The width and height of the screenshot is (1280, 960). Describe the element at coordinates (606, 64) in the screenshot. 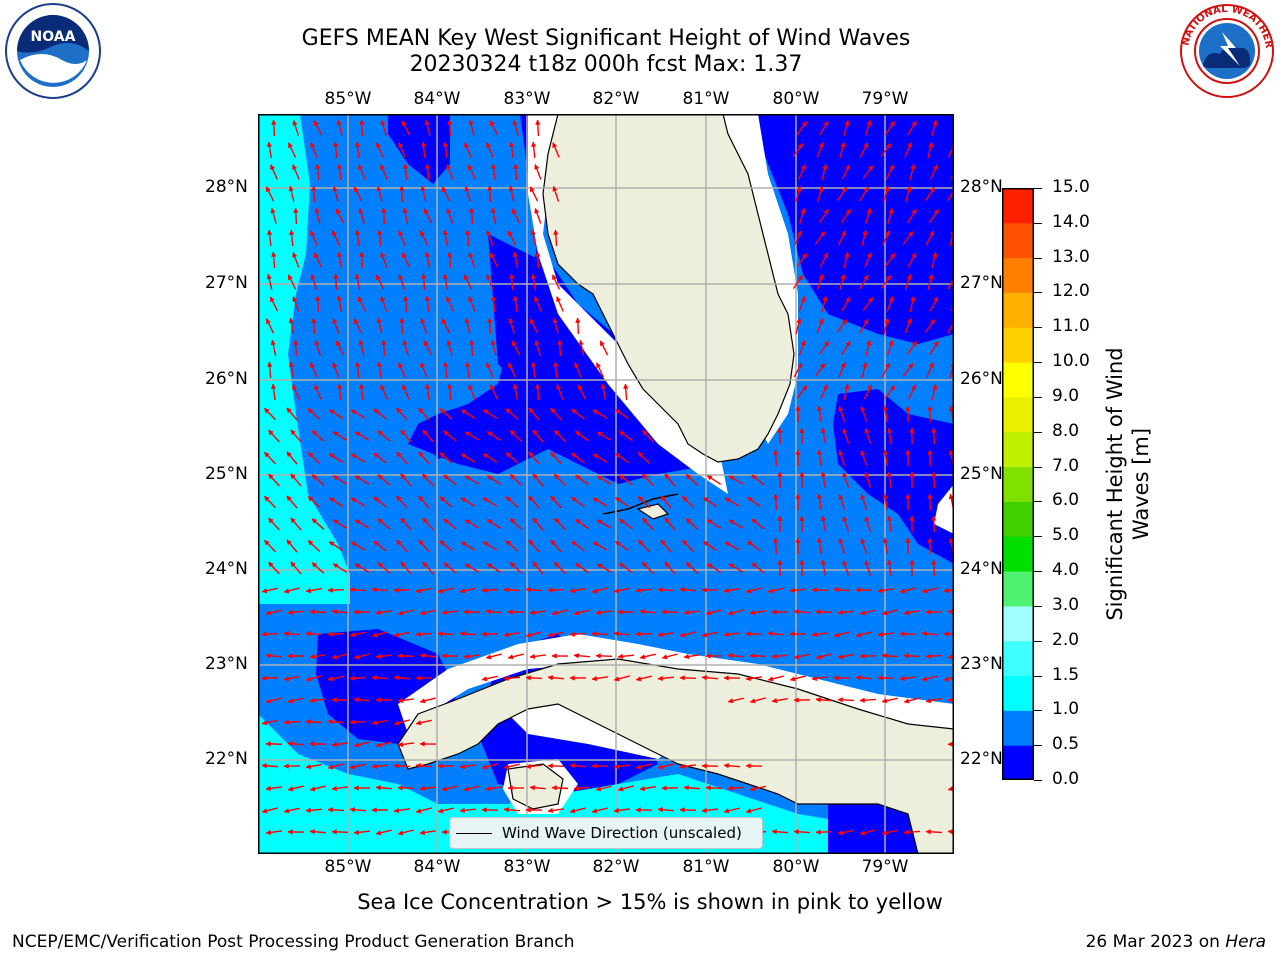

I see `title-line-2: 20230324 t18z 000h fcst Max: 1.37` at that location.